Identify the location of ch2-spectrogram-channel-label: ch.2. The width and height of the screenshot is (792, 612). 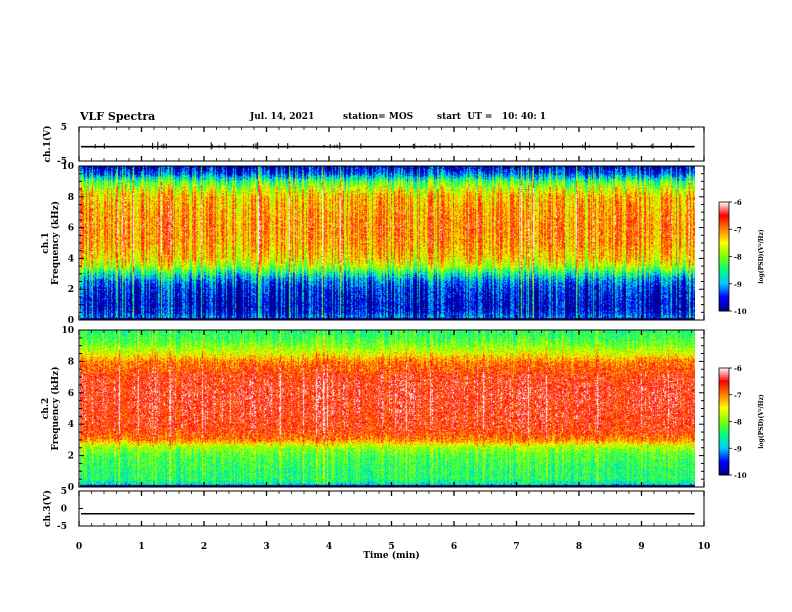
(46, 408).